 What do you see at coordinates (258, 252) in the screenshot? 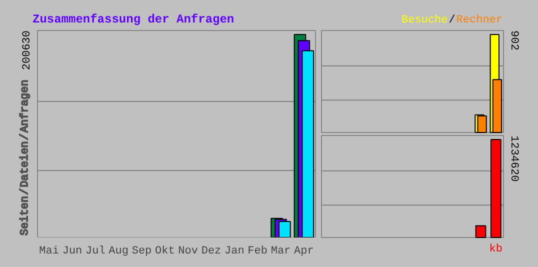
I see `x-tick-label: Feb` at bounding box center [258, 252].